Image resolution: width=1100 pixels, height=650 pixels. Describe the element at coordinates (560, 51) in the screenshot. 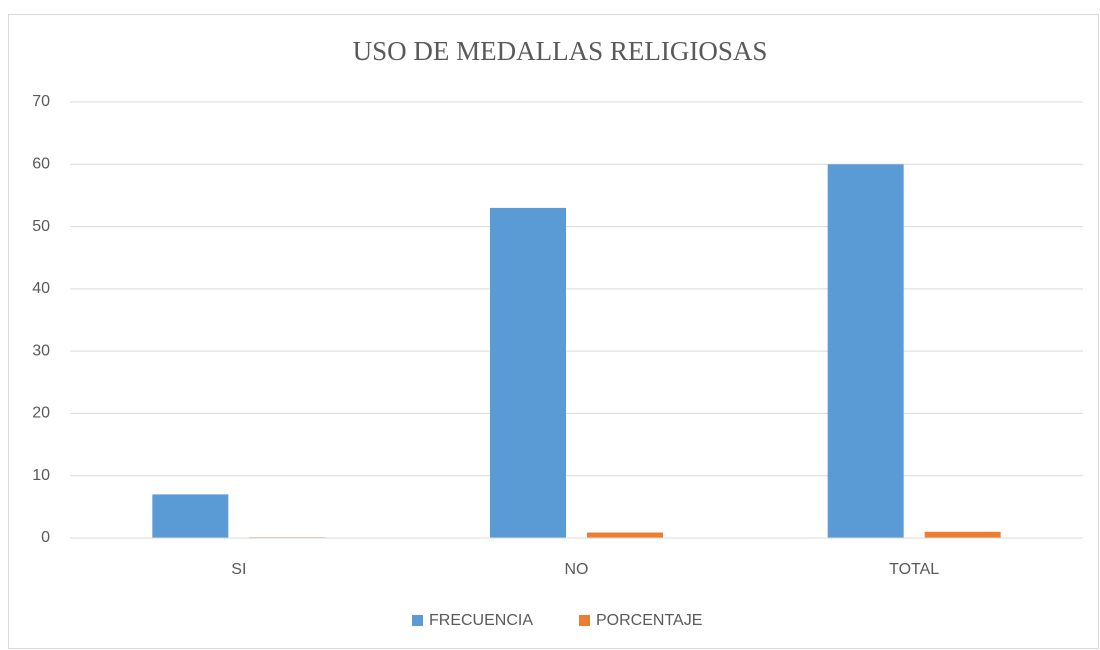

I see `chart-title: USO DE MEDALLAS RELIGIOSAS` at that location.